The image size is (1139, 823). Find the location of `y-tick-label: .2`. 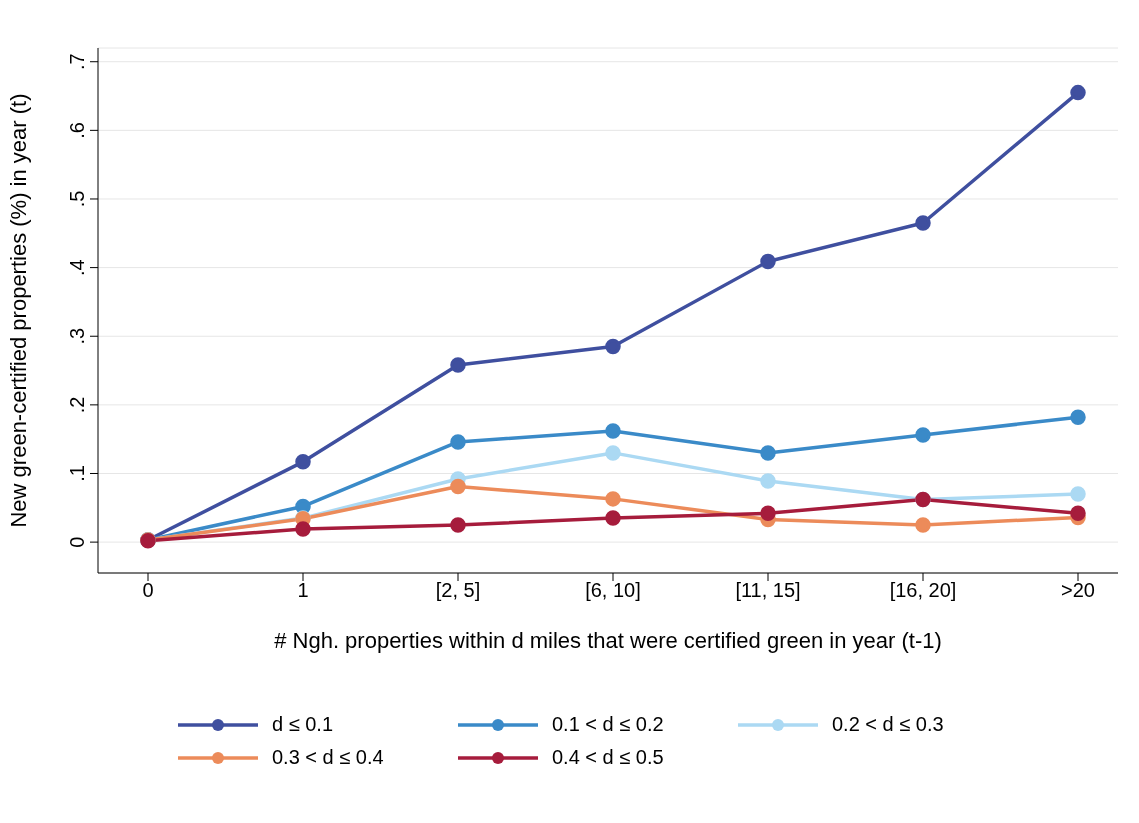

y-tick-label: .2 is located at coordinates (77, 405).